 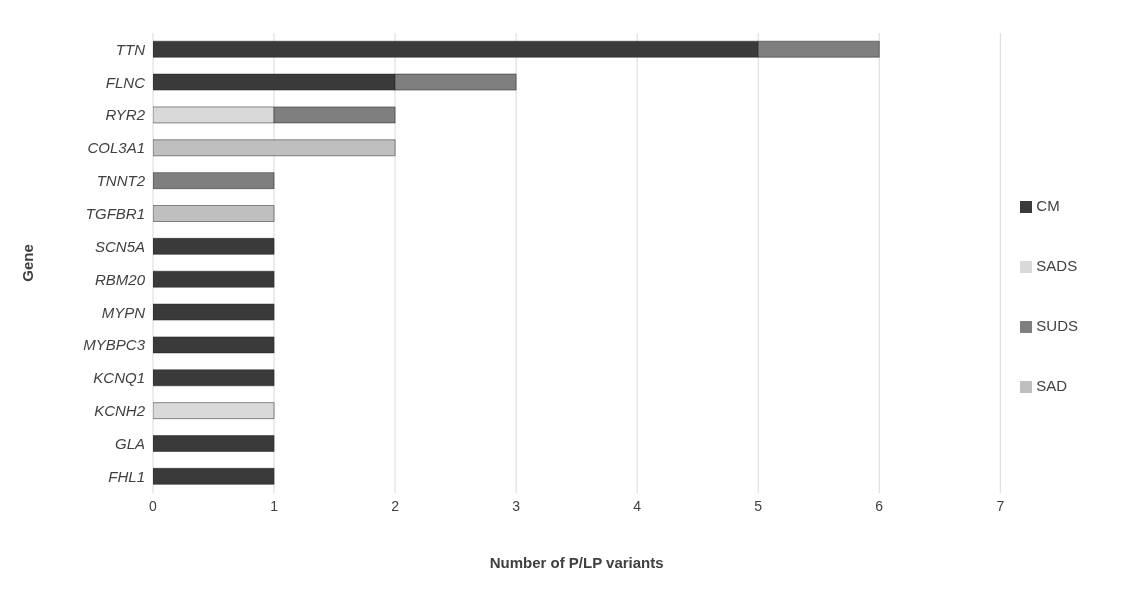 I want to click on x-tick-label: 2, so click(x=395, y=505).